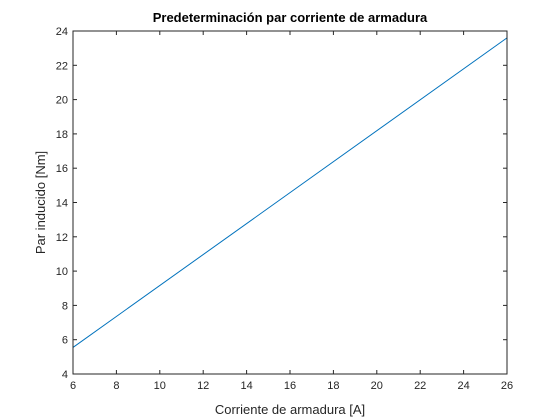  Describe the element at coordinates (507, 386) in the screenshot. I see `x-tick-label: 26` at that location.